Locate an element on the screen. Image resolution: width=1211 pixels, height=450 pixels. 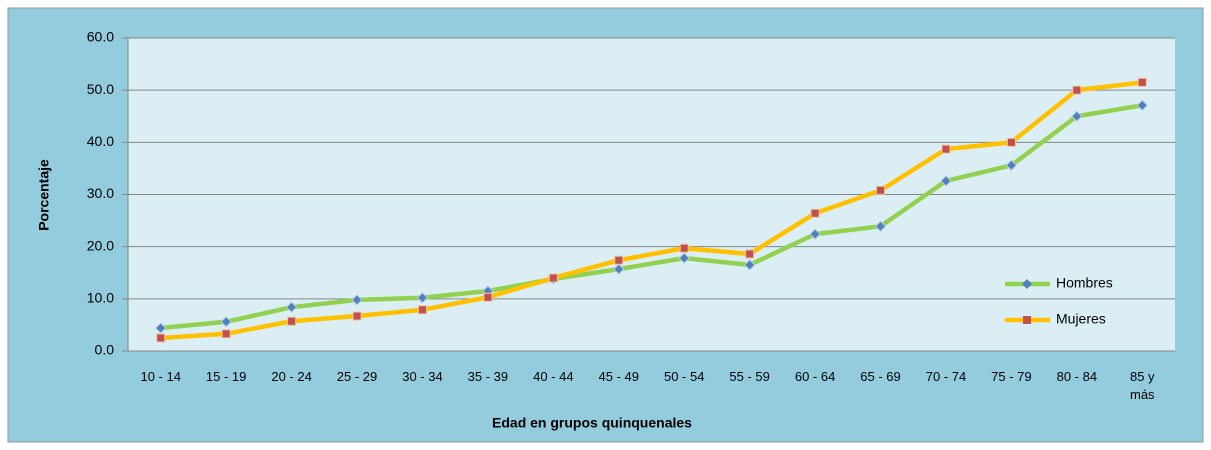
x-tick-label: 60 - 64 is located at coordinates (815, 376).